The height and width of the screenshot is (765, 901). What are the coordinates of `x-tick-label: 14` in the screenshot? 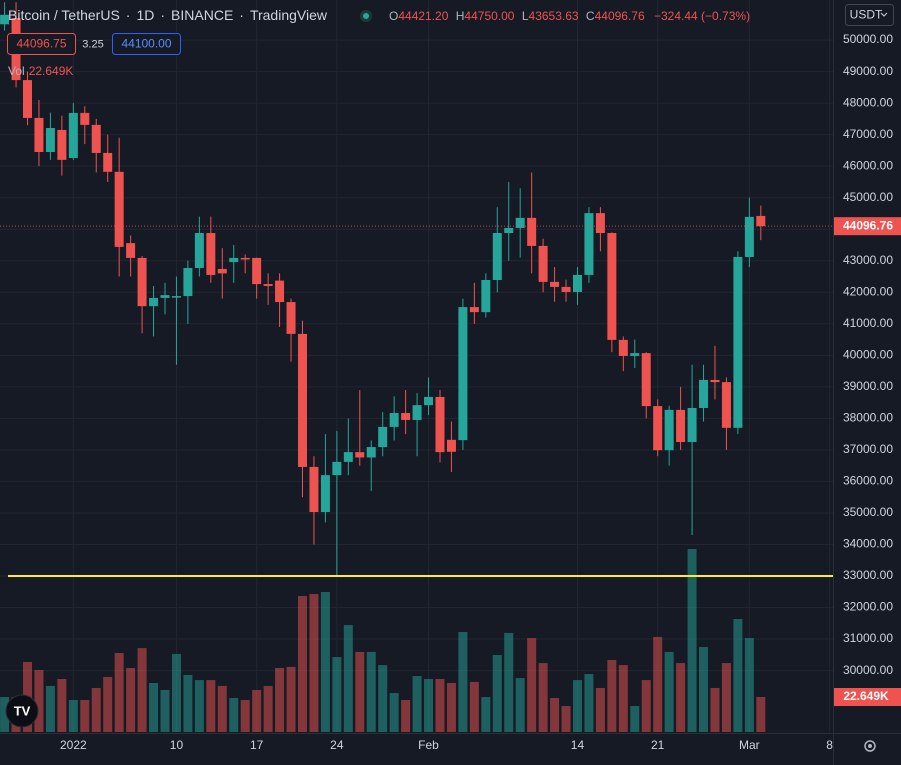 It's located at (578, 745).